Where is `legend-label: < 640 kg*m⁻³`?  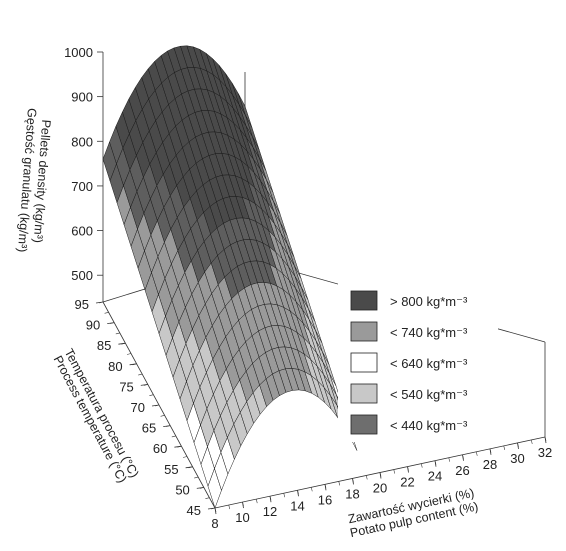 legend-label: < 640 kg*m⁻³ is located at coordinates (429, 363).